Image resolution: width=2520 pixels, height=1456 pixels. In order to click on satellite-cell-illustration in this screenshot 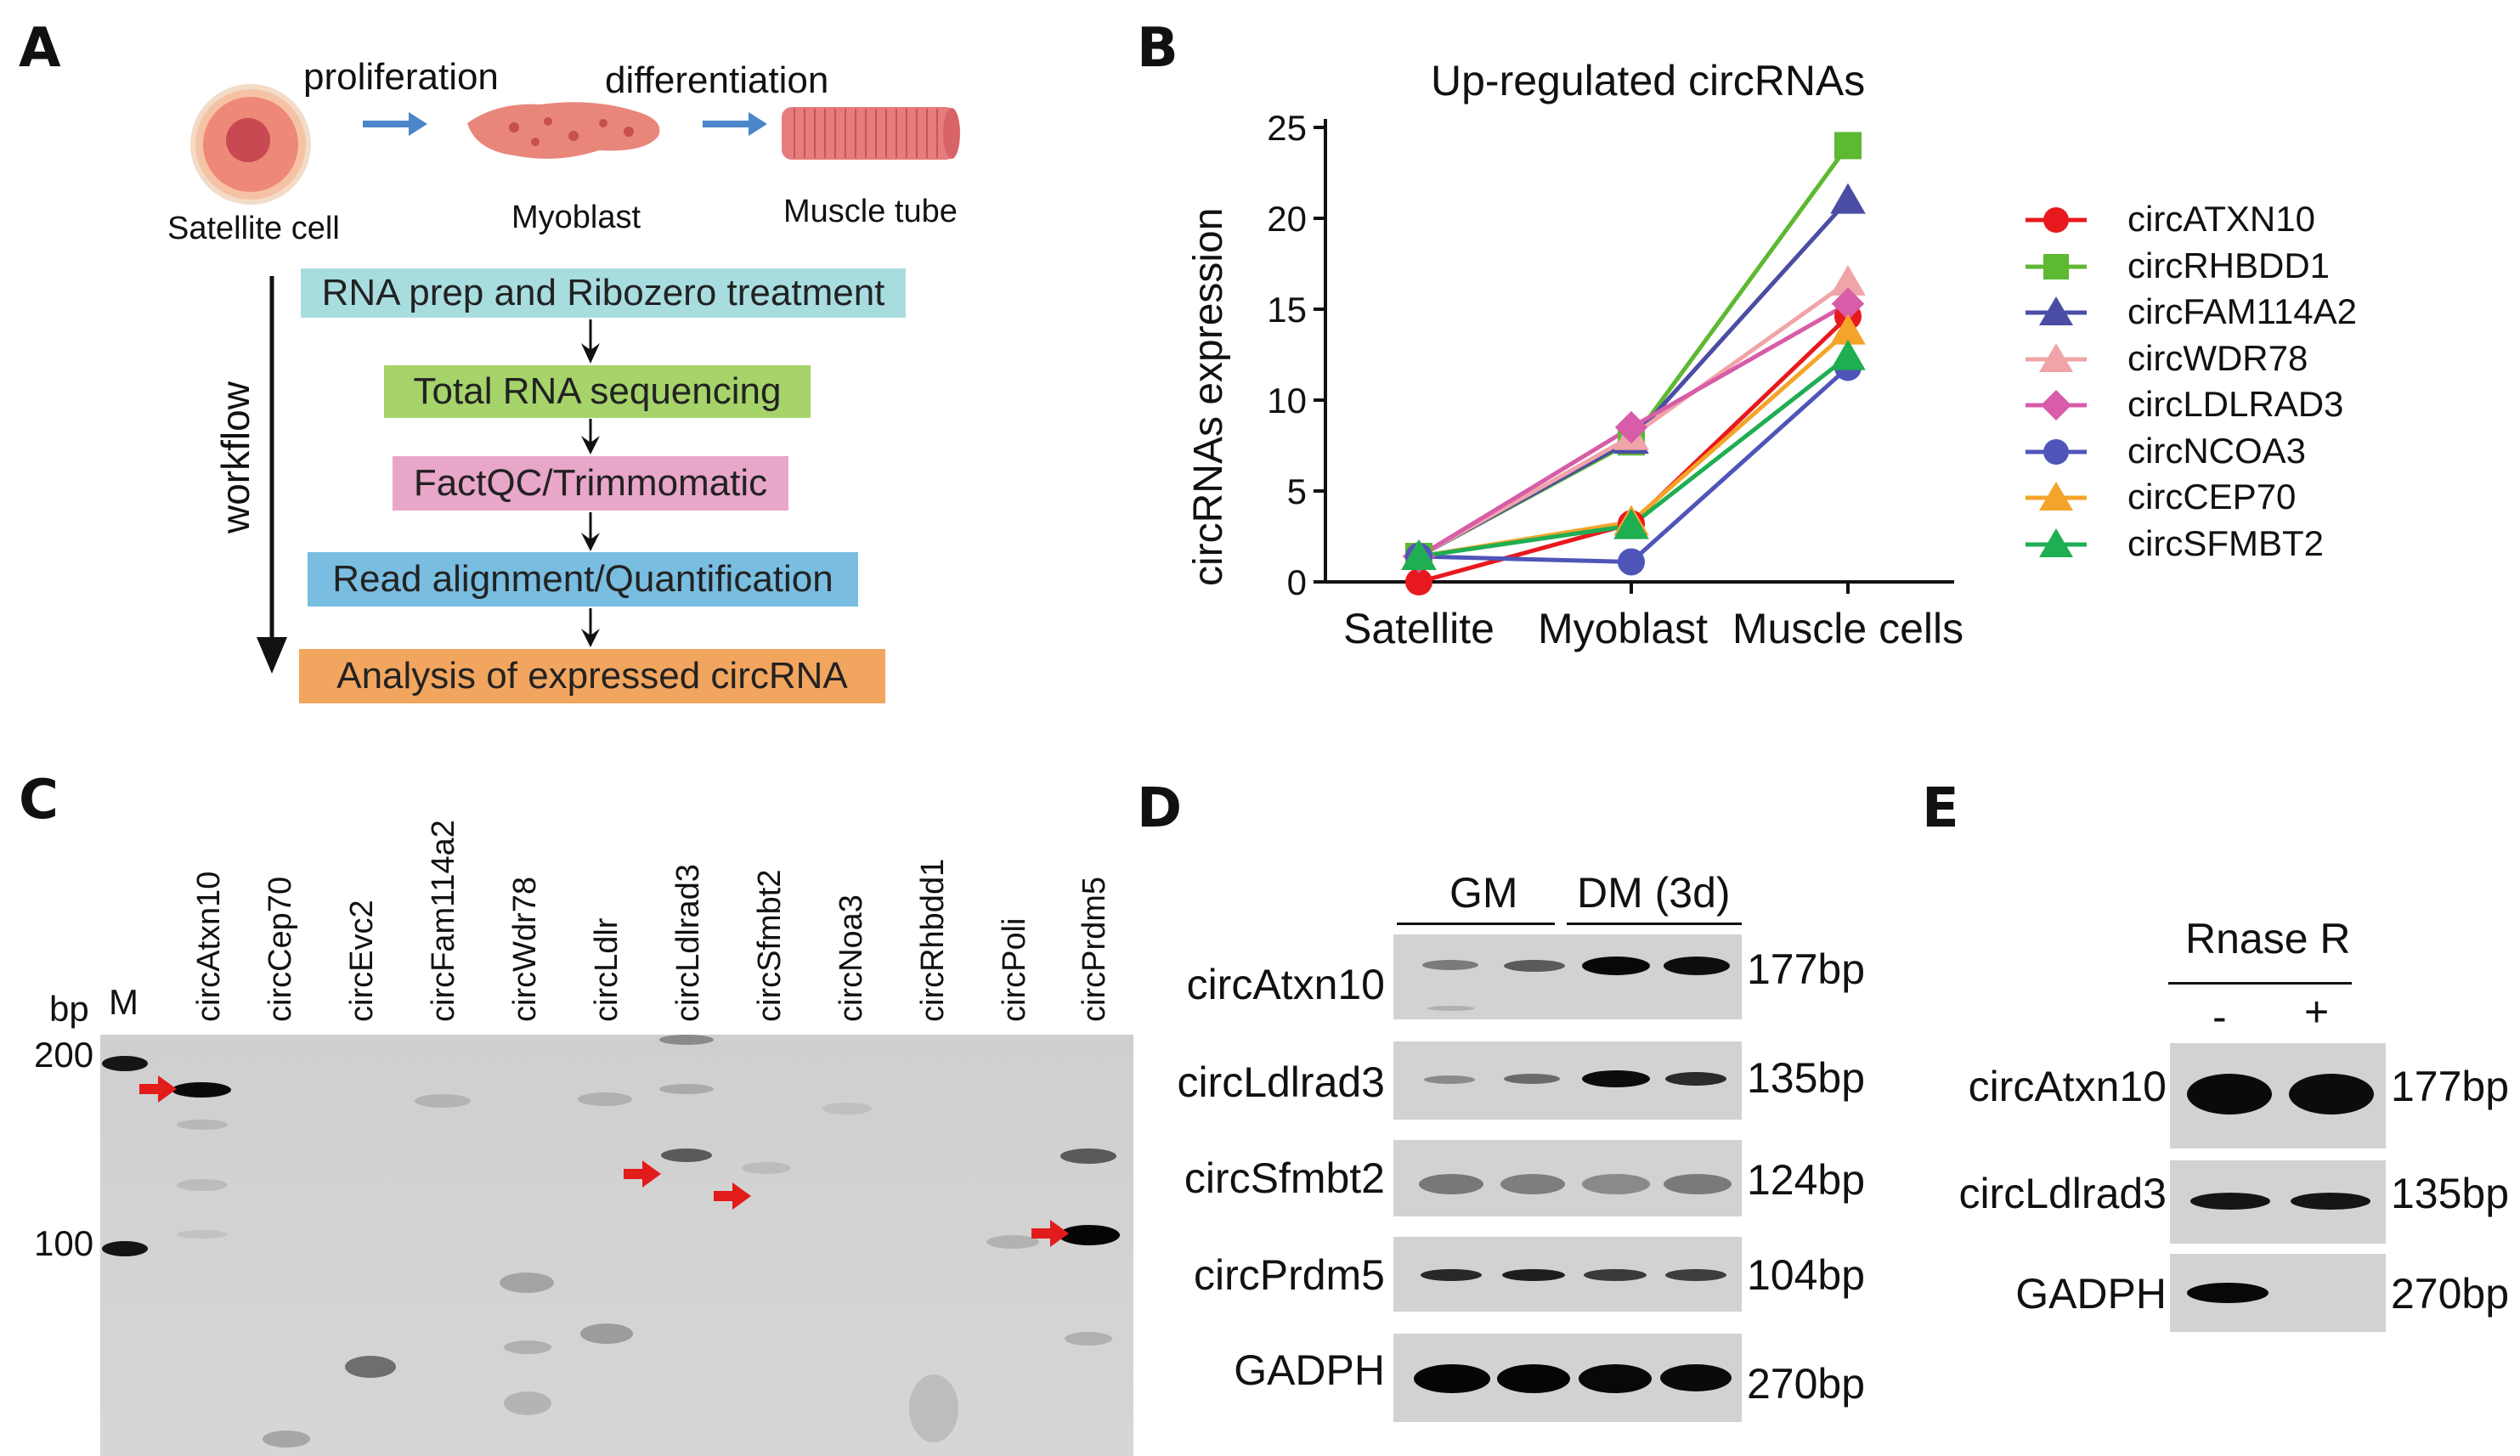, I will do `click(251, 144)`.